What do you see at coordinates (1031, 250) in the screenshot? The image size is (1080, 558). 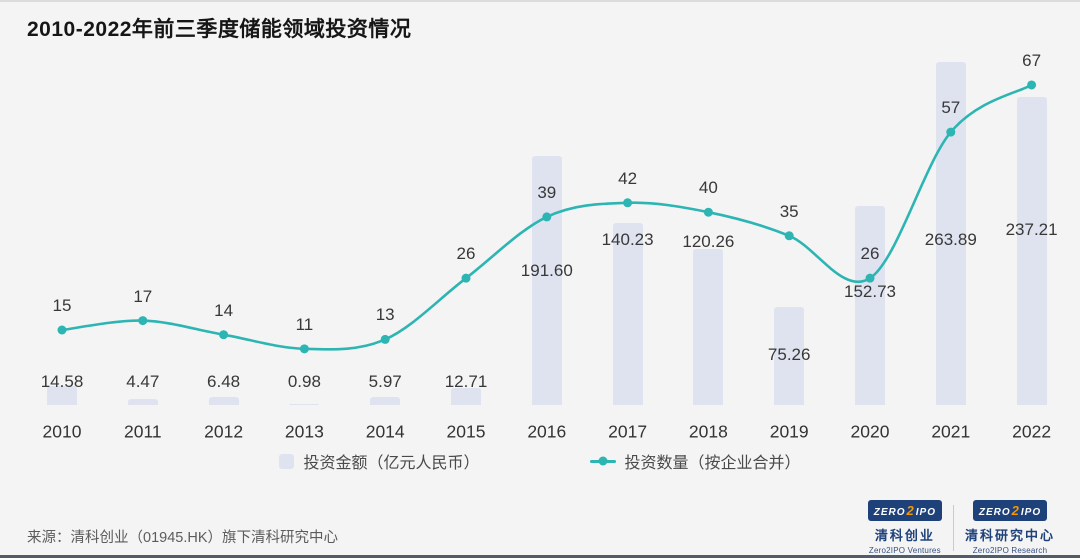 I see `bar-2022` at bounding box center [1031, 250].